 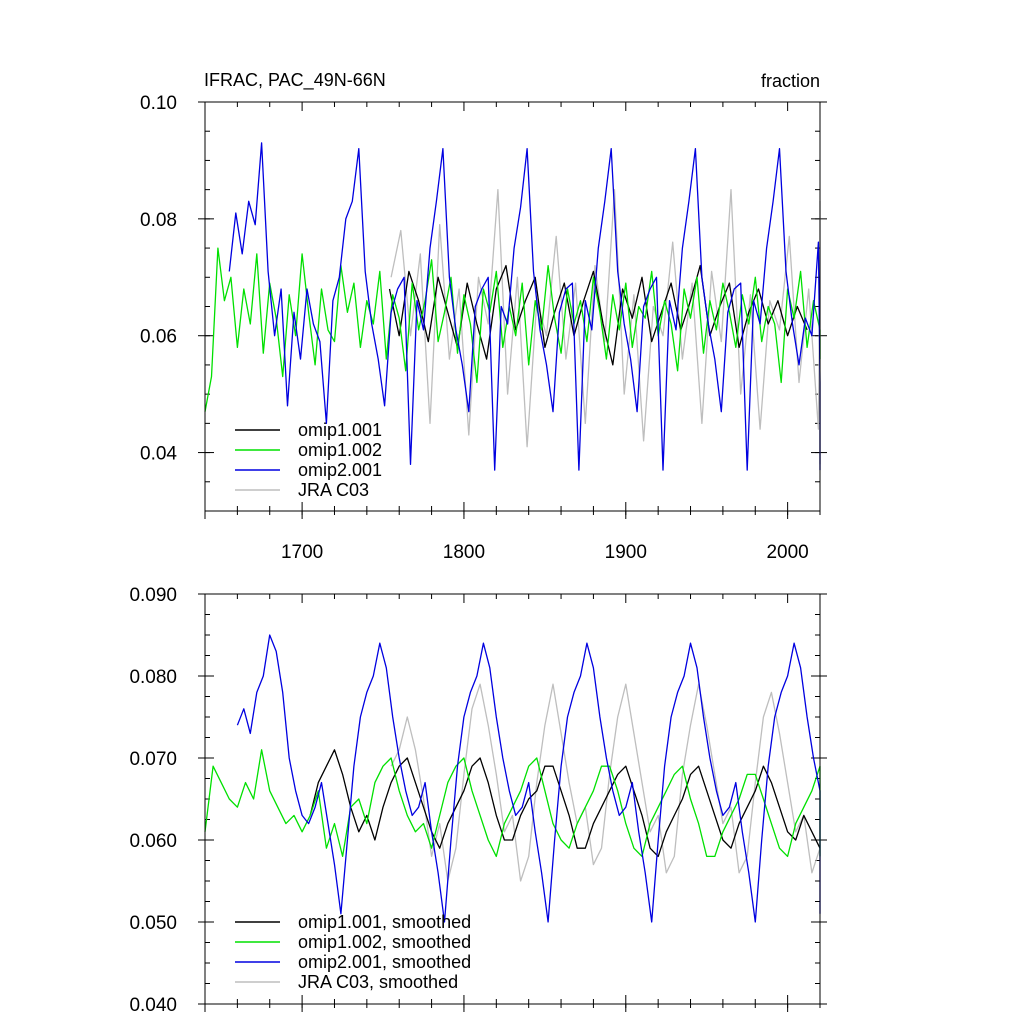 I want to click on y-tick-label: 0.050, so click(x=153, y=923).